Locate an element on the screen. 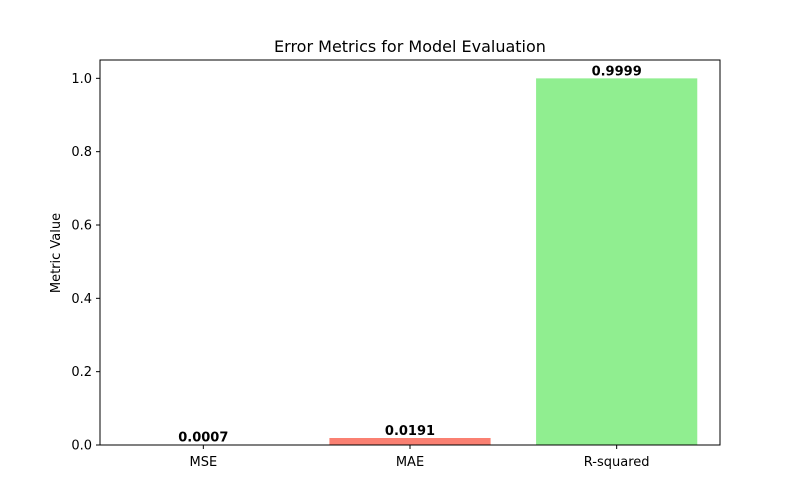  bar-mae is located at coordinates (410, 441).